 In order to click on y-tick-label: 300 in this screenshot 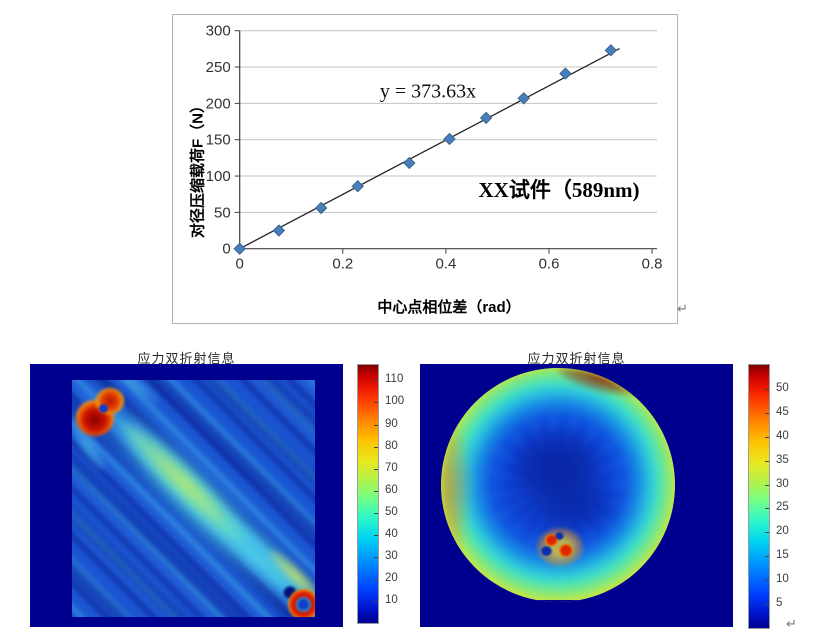, I will do `click(218, 31)`.